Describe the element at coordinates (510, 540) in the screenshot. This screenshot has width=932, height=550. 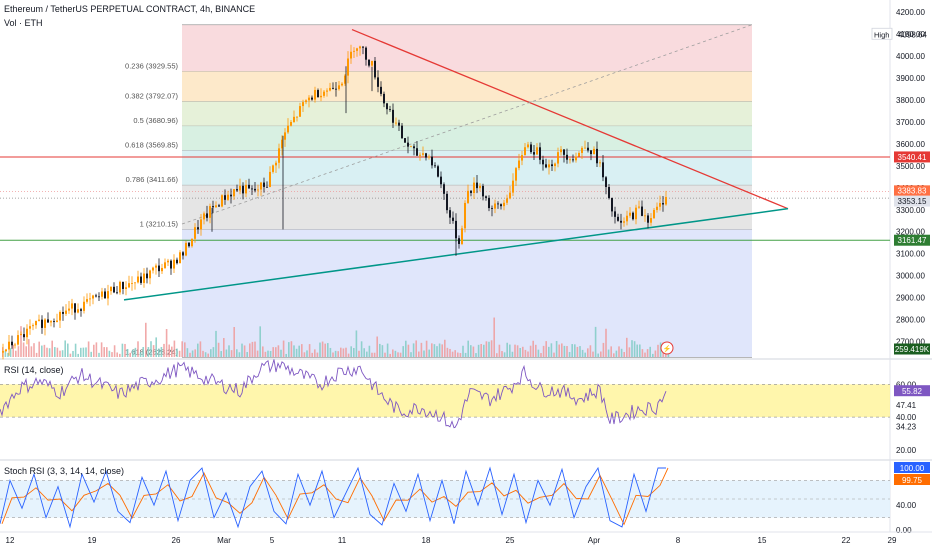
I see `time-tick-label: 25` at that location.